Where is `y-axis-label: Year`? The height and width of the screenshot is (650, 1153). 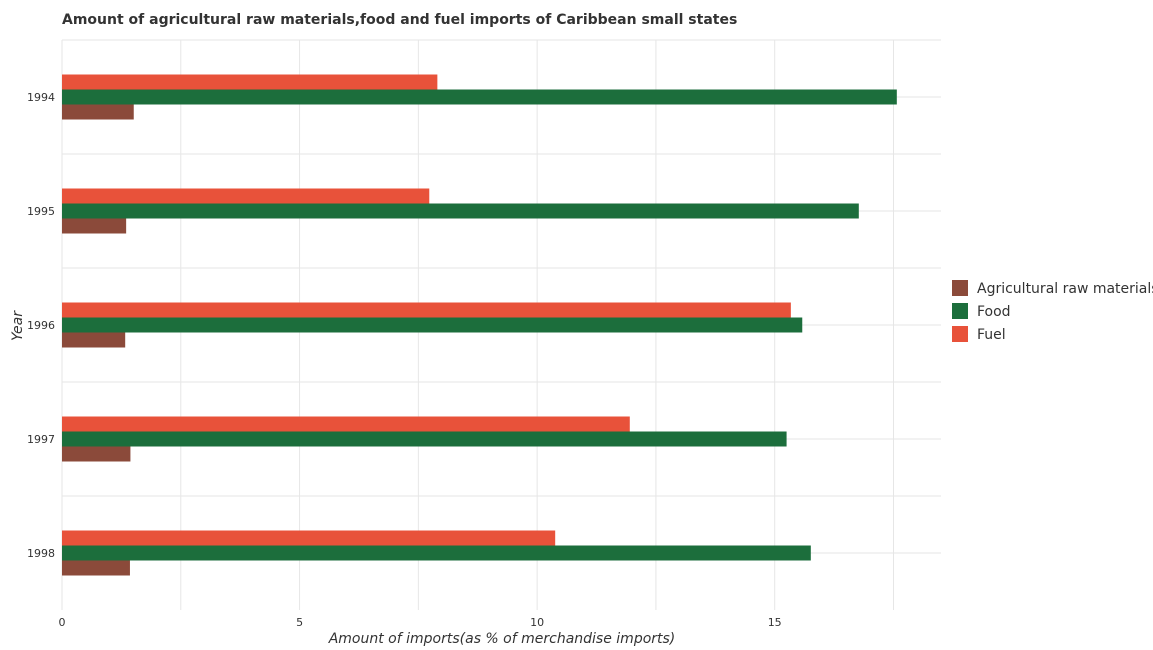 y-axis-label: Year is located at coordinates (18, 325).